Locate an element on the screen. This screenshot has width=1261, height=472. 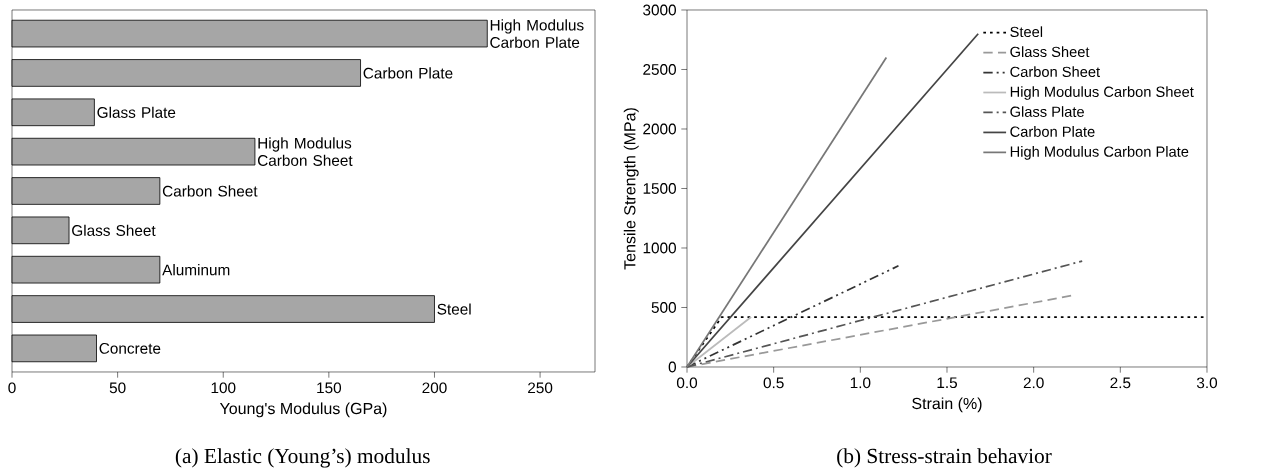
x-axis-title: Strain (%) is located at coordinates (947, 405).